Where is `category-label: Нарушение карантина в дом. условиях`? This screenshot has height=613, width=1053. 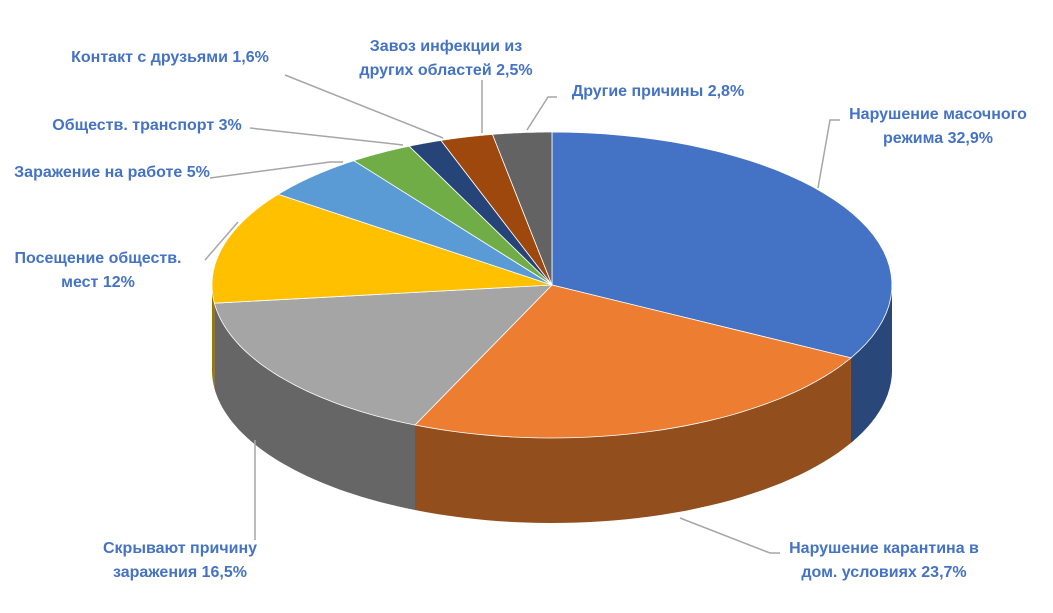 category-label: Нарушение карантина в дом. условиях is located at coordinates (884, 560).